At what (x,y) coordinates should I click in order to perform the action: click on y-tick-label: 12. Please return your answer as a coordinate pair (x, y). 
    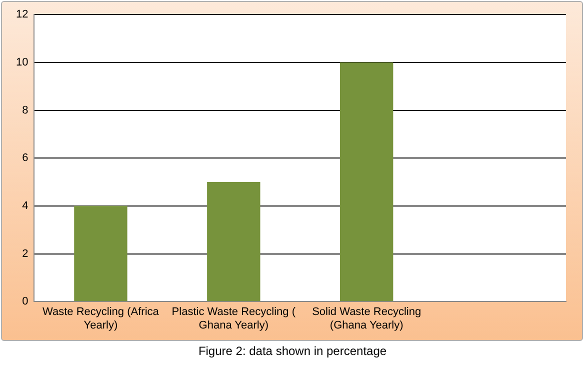
    Looking at the image, I should click on (22, 14).